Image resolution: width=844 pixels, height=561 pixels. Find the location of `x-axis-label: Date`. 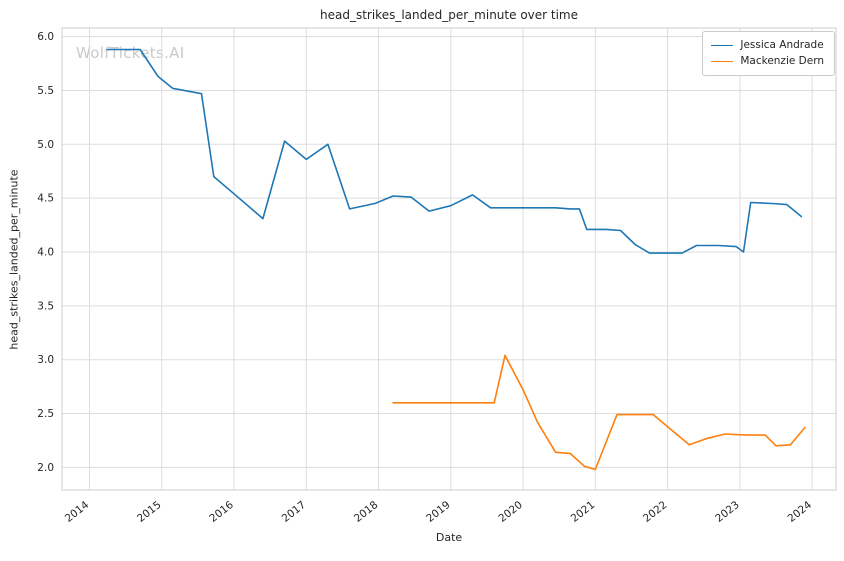

x-axis-label: Date is located at coordinates (449, 537).